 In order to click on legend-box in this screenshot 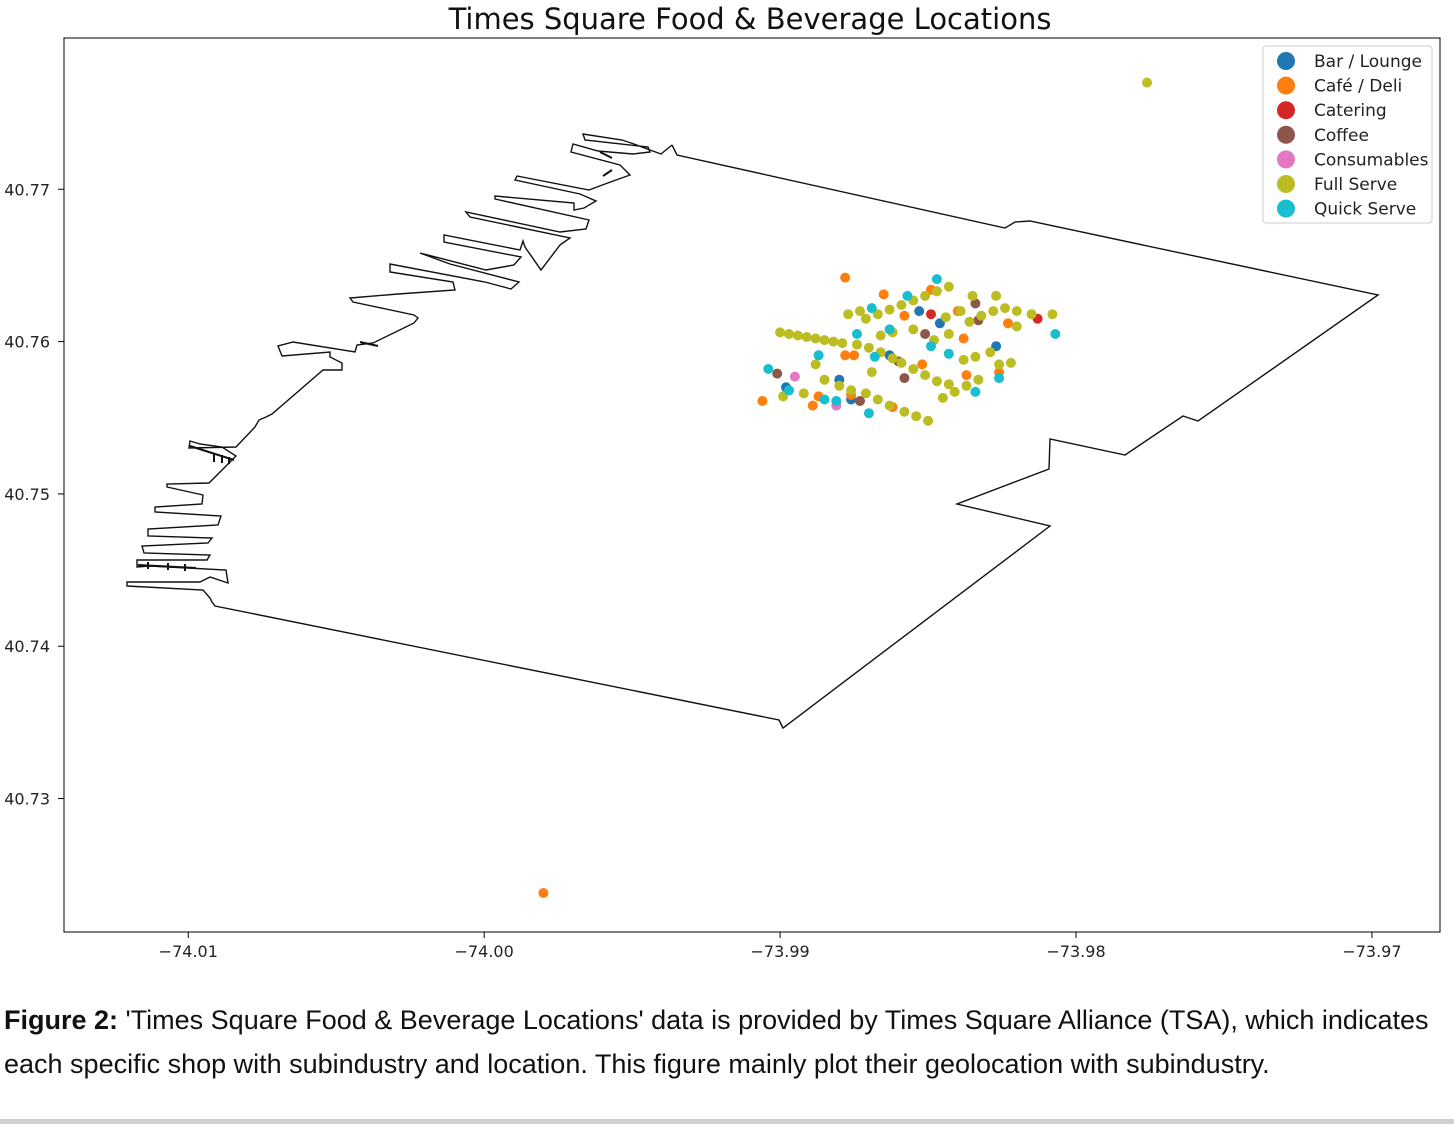, I will do `click(1347, 134)`.